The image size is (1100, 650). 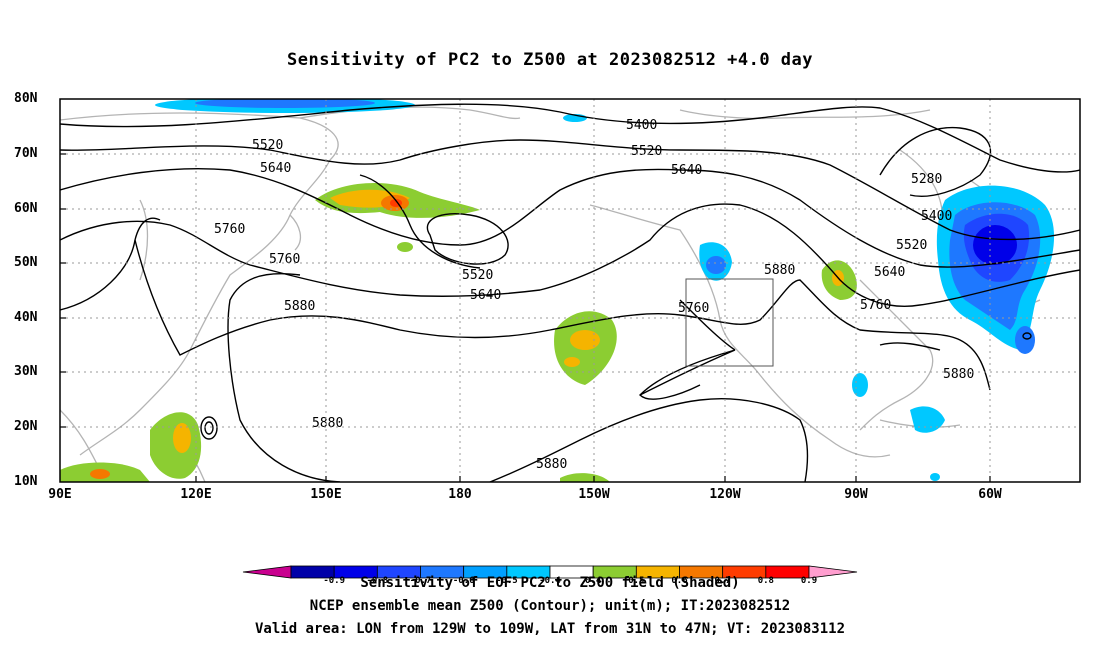 I want to click on colorbar-tick-label: -0.8, so click(x=377, y=581).